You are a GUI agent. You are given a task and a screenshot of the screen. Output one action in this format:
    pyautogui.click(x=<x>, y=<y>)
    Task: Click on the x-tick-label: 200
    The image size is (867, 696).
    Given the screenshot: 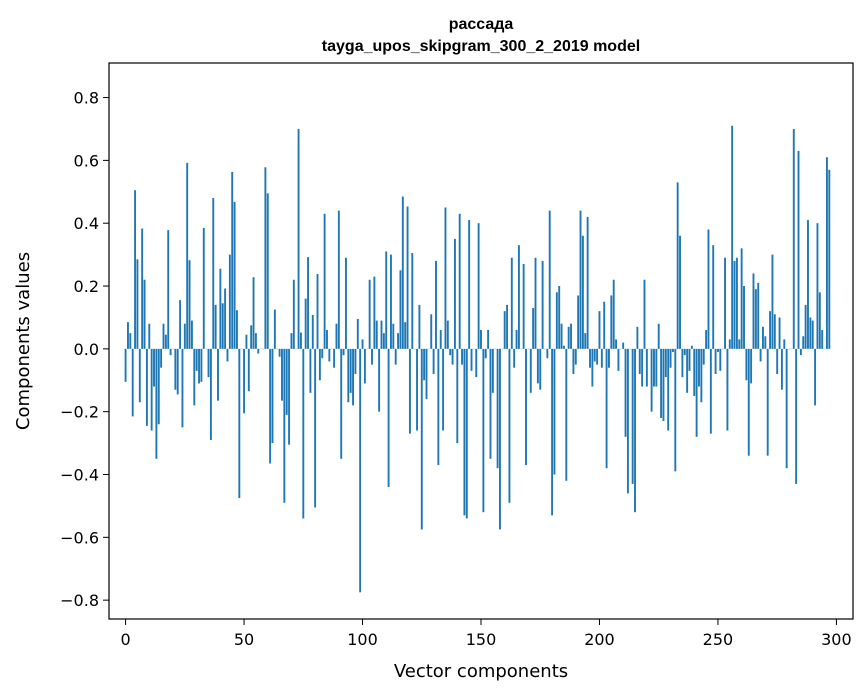 What is the action you would take?
    pyautogui.click(x=599, y=639)
    